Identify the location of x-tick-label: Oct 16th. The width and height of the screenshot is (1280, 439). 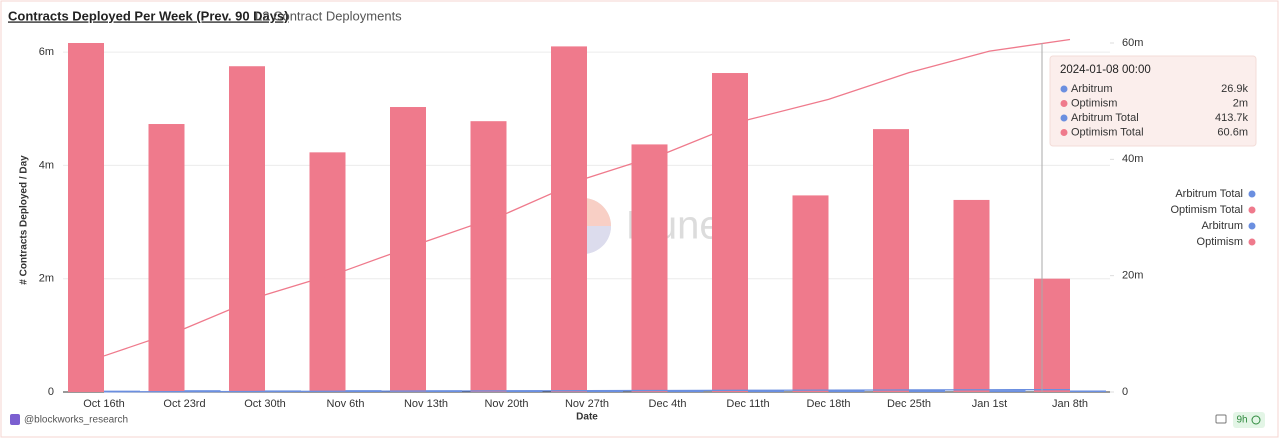
(104, 404).